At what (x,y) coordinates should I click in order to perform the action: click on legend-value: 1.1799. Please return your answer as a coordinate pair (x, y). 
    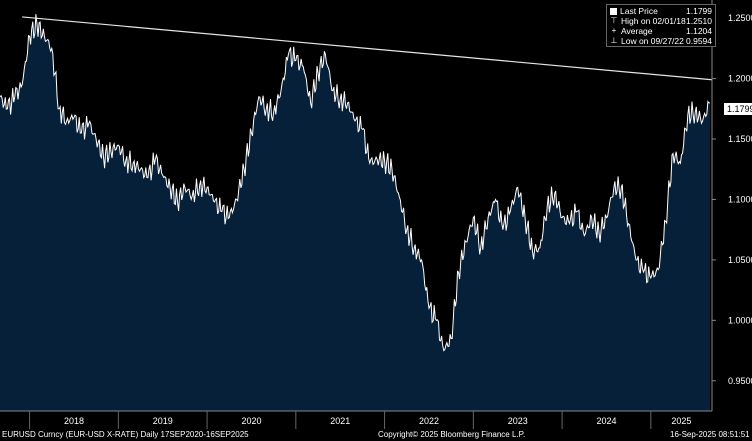
    Looking at the image, I should click on (699, 11).